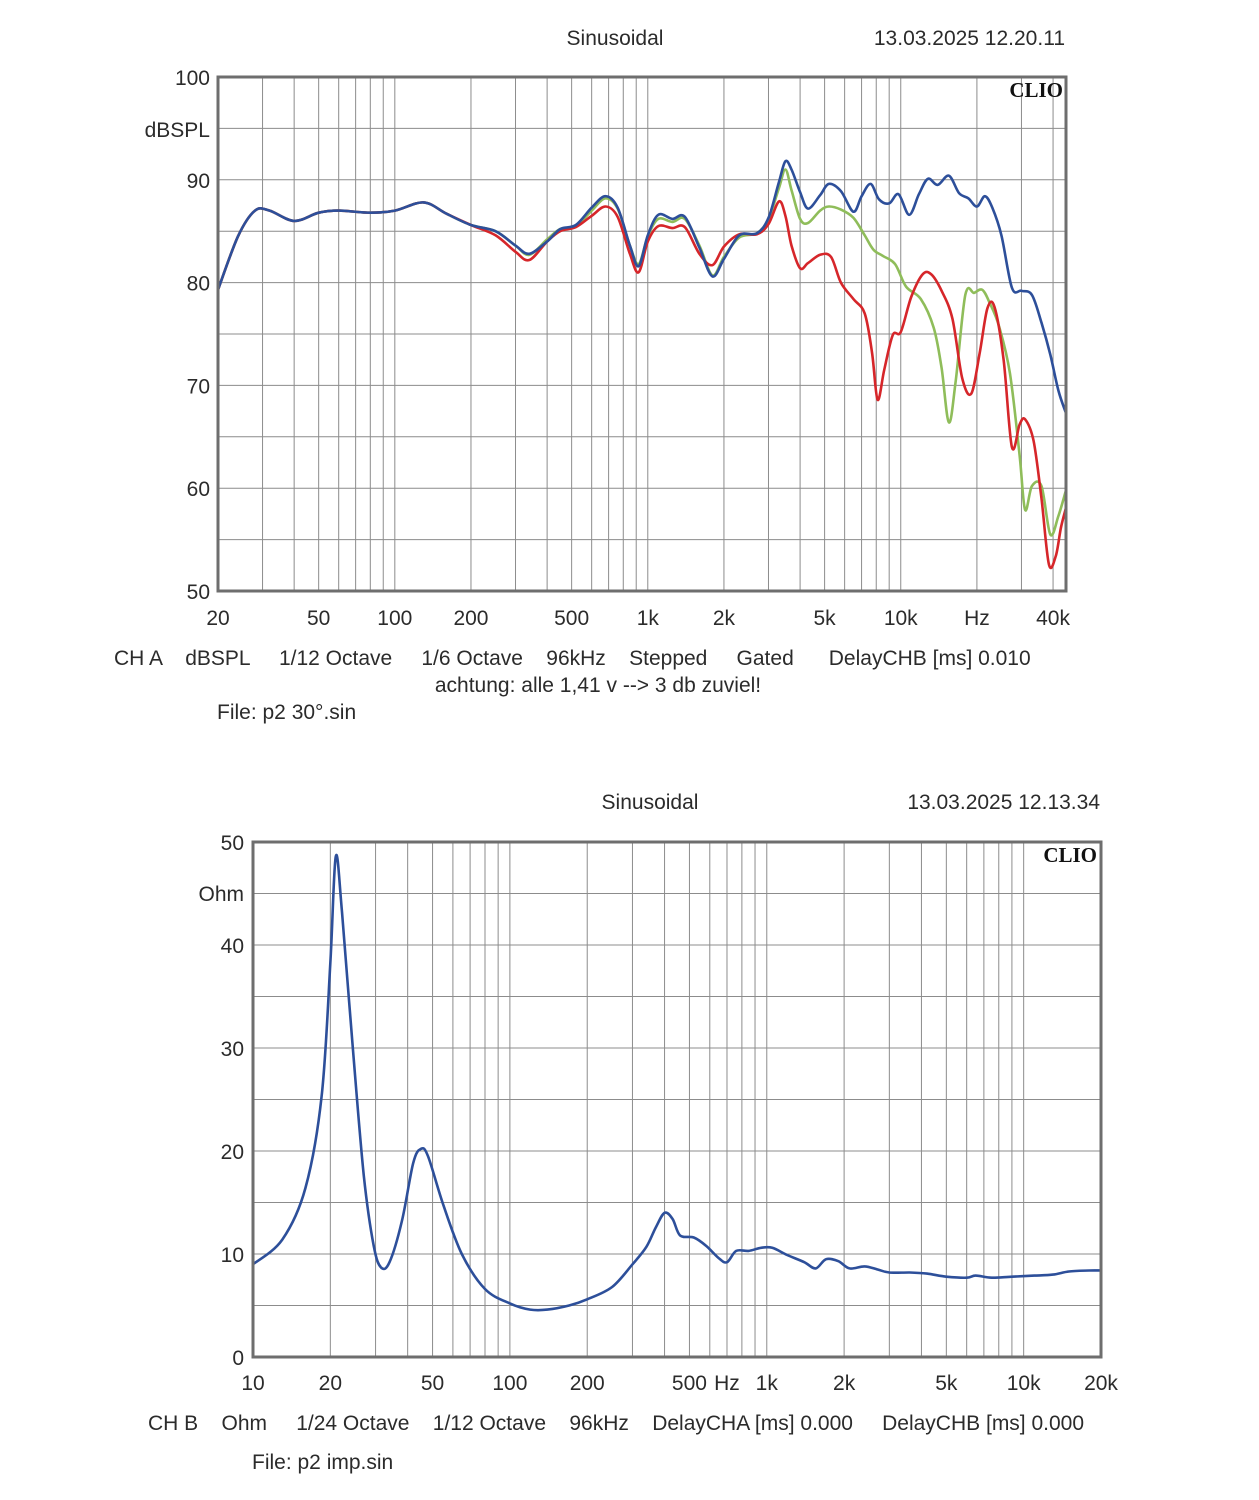  Describe the element at coordinates (232, 1255) in the screenshot. I see `y-tick-label: 10` at that location.